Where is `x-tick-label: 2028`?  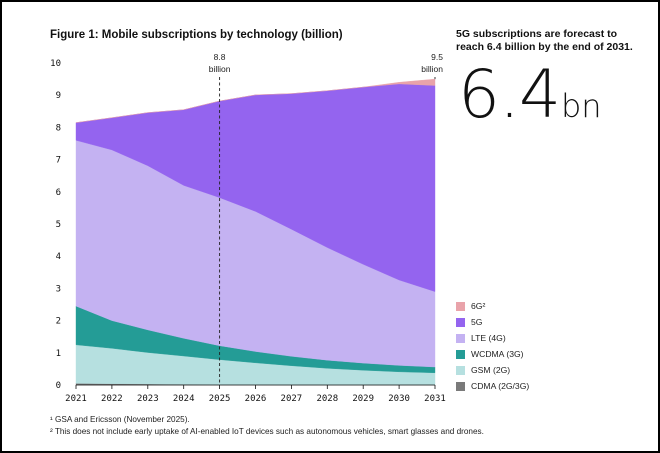 x-tick-label: 2028 is located at coordinates (327, 399).